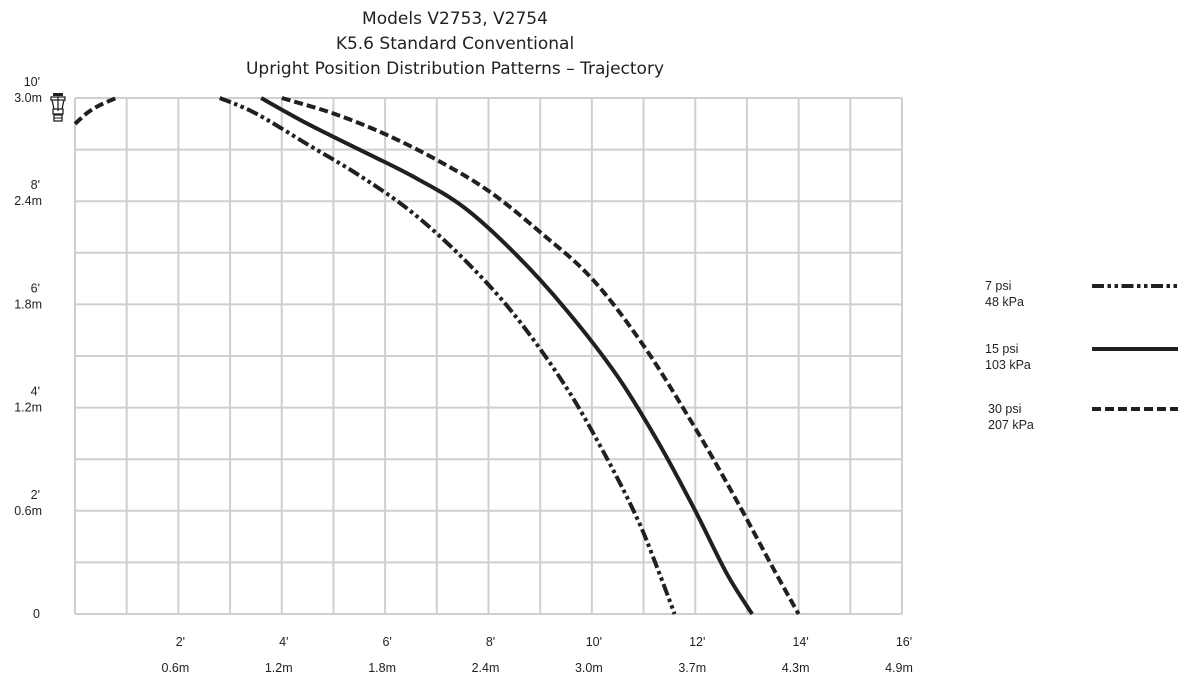 This screenshot has width=1184, height=677. What do you see at coordinates (692, 668) in the screenshot?
I see `x-tick-label-m: 3.7m` at bounding box center [692, 668].